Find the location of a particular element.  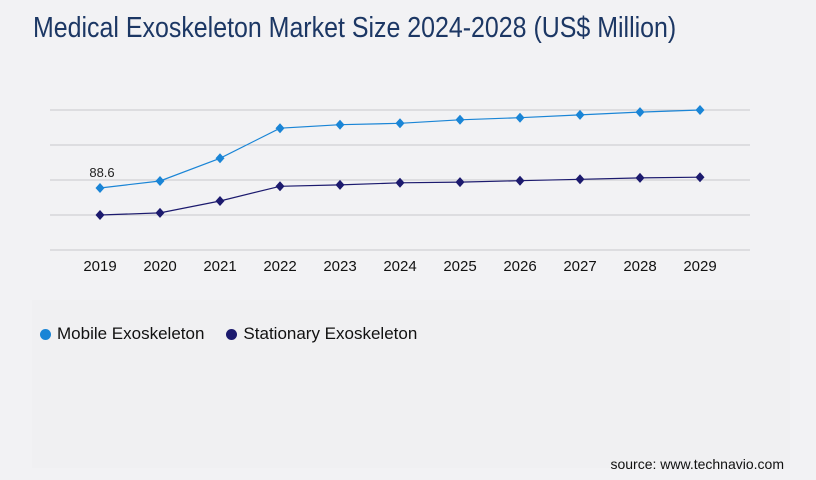

legend-item-stationary: Stationary Exoskeleton is located at coordinates (321, 334).